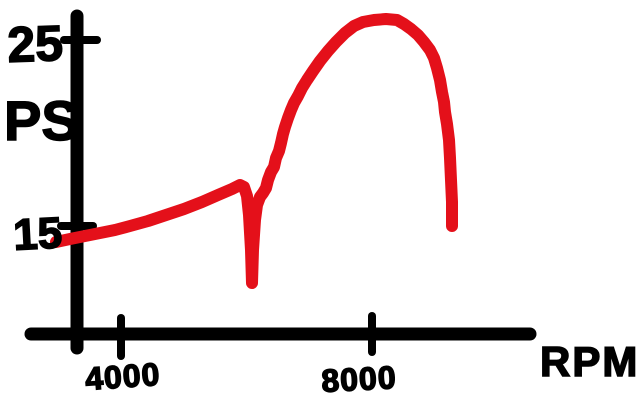 The height and width of the screenshot is (400, 640). Describe the element at coordinates (79, 182) in the screenshot. I see `y-axis` at that location.